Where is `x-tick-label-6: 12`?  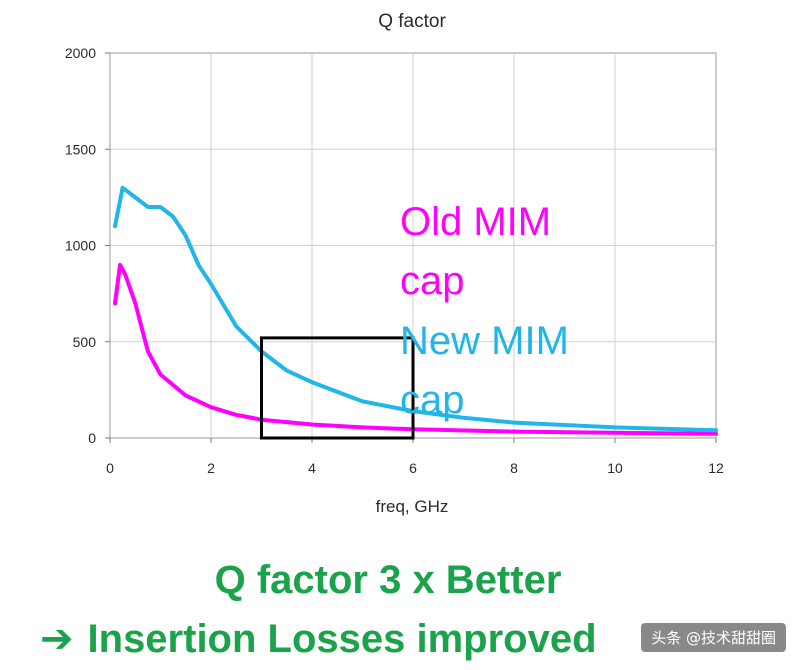
x-tick-label-6: 12 is located at coordinates (716, 468).